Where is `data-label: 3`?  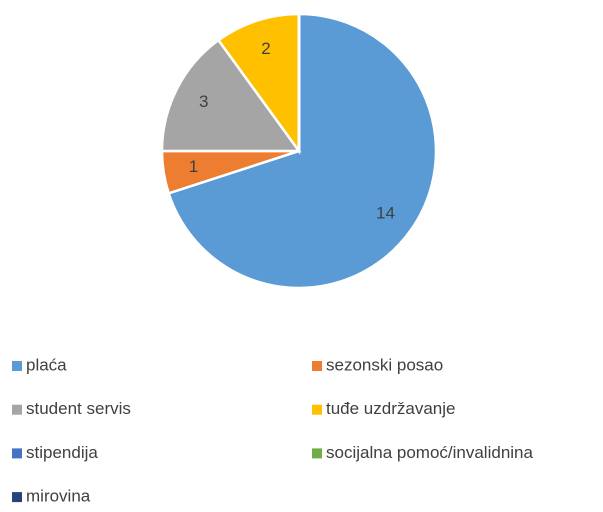 data-label: 3 is located at coordinates (203, 101).